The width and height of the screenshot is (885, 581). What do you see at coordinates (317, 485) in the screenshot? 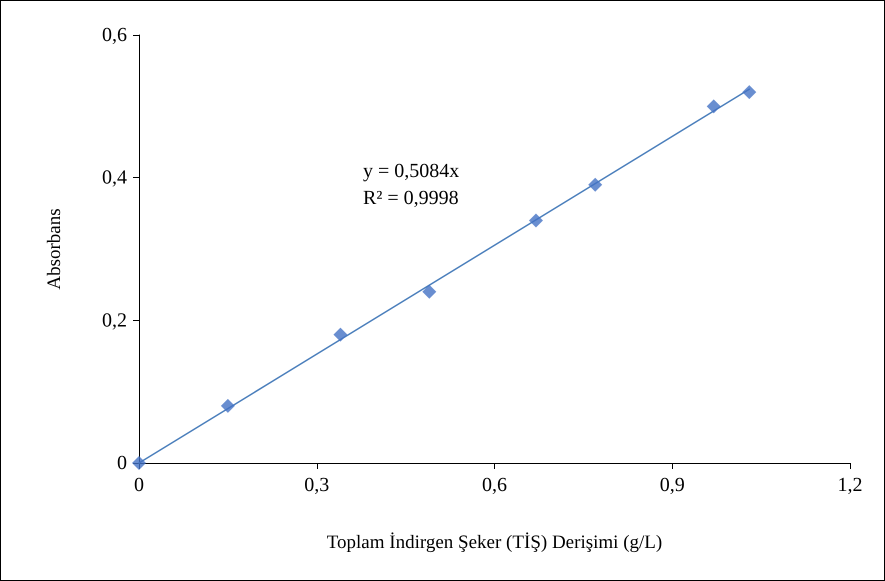
I see `x-tick-label: 0,3` at bounding box center [317, 485].